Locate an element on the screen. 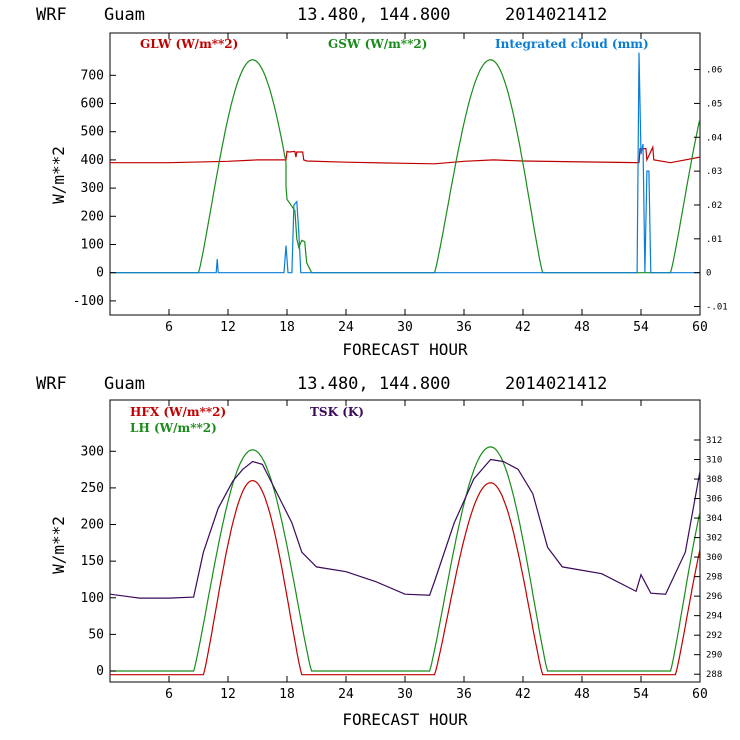 The width and height of the screenshot is (740, 740). legend-hfx: HFX (W/m**2) is located at coordinates (178, 412).